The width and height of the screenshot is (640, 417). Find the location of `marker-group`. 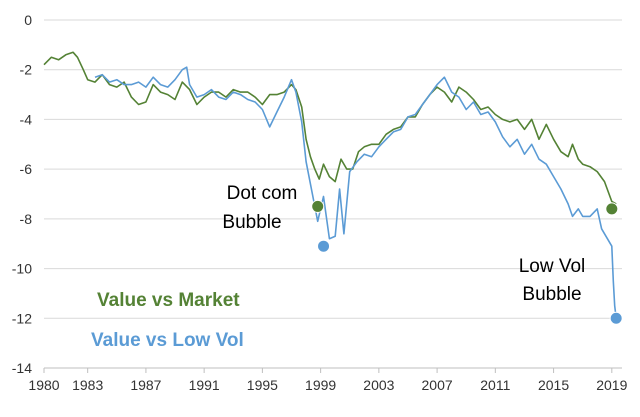

marker-group is located at coordinates (467, 262).